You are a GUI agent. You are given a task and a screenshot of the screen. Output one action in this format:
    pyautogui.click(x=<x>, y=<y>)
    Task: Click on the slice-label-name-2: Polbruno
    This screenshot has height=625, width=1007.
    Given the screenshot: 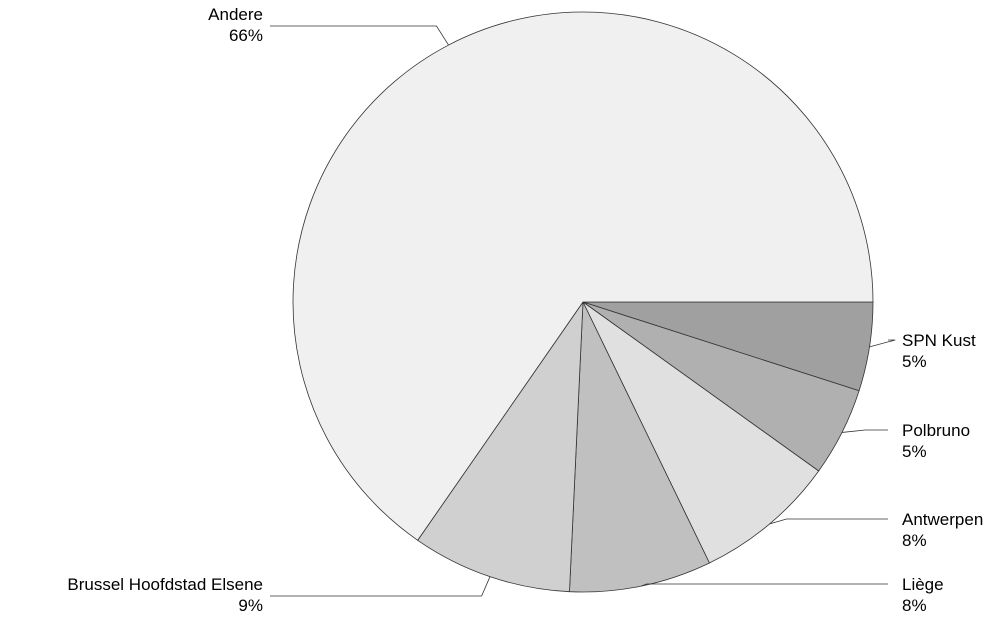 What is the action you would take?
    pyautogui.click(x=936, y=430)
    